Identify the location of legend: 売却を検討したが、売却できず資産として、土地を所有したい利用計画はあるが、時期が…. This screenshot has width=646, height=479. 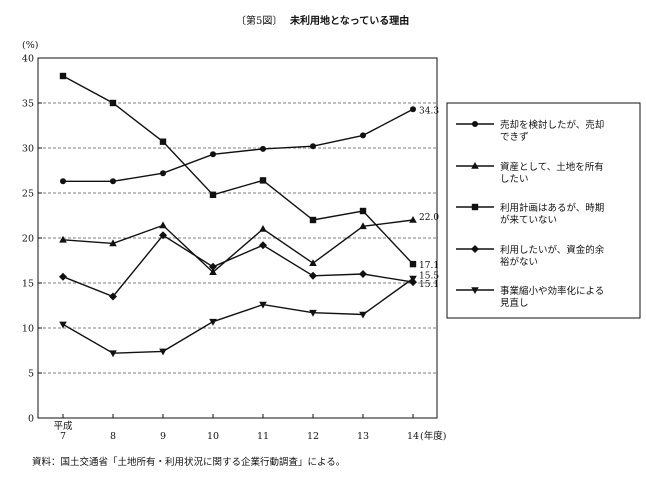
(543, 210).